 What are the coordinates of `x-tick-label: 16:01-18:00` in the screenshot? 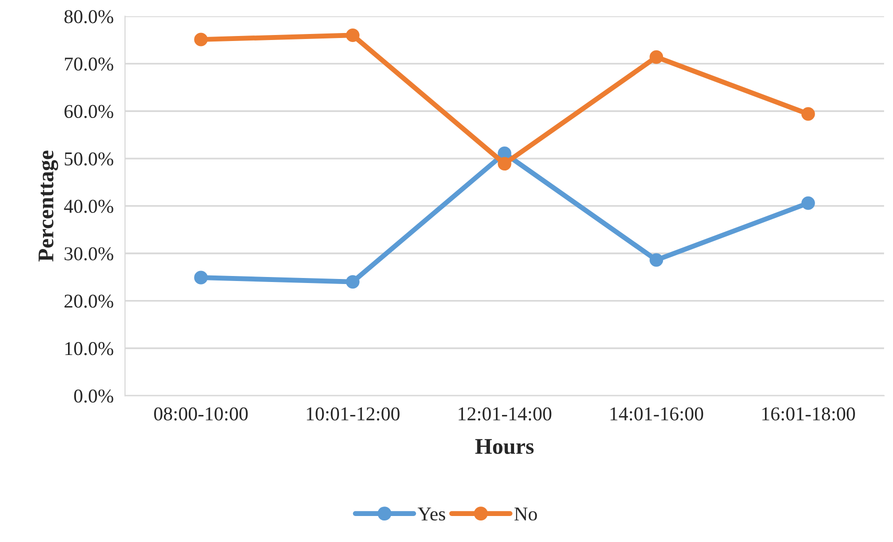 It's located at (808, 414).